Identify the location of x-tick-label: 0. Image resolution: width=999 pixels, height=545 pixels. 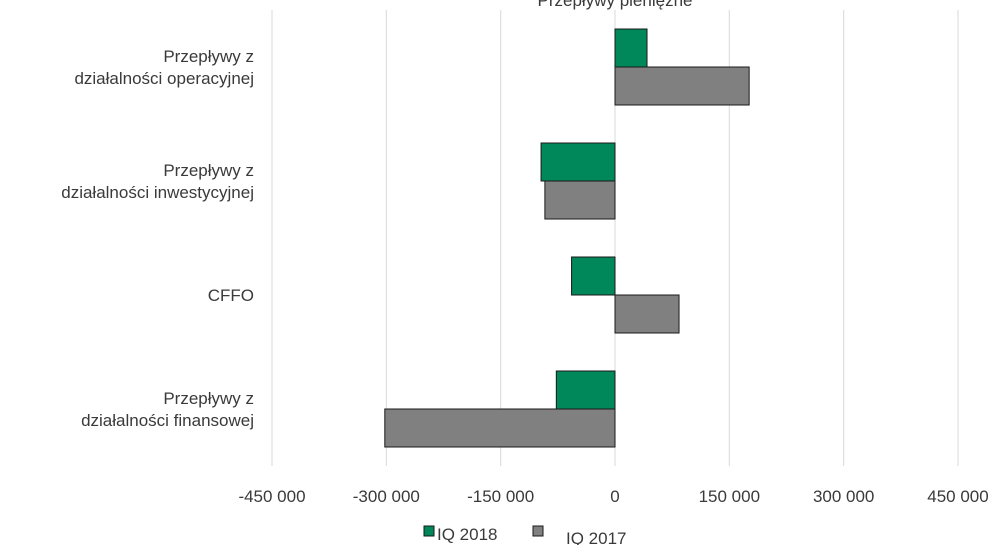
(614, 496).